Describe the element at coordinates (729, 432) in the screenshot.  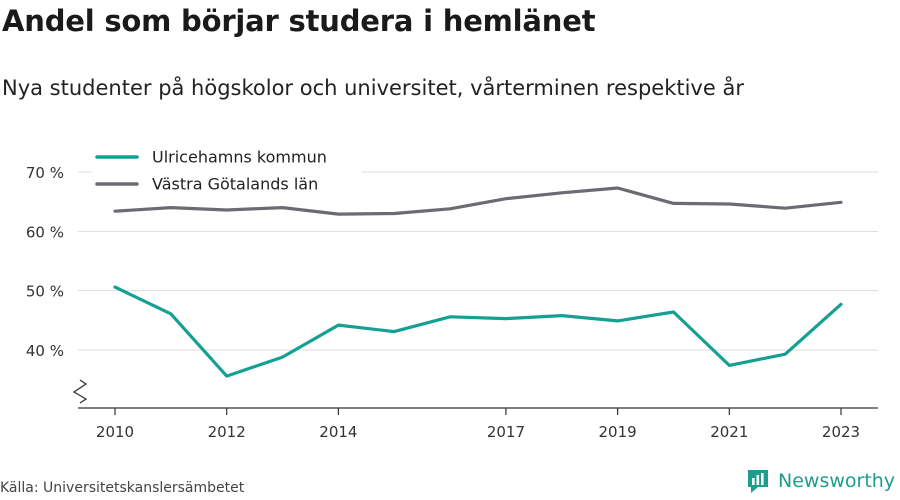
I see `x-tick-label-2021: 2021` at that location.